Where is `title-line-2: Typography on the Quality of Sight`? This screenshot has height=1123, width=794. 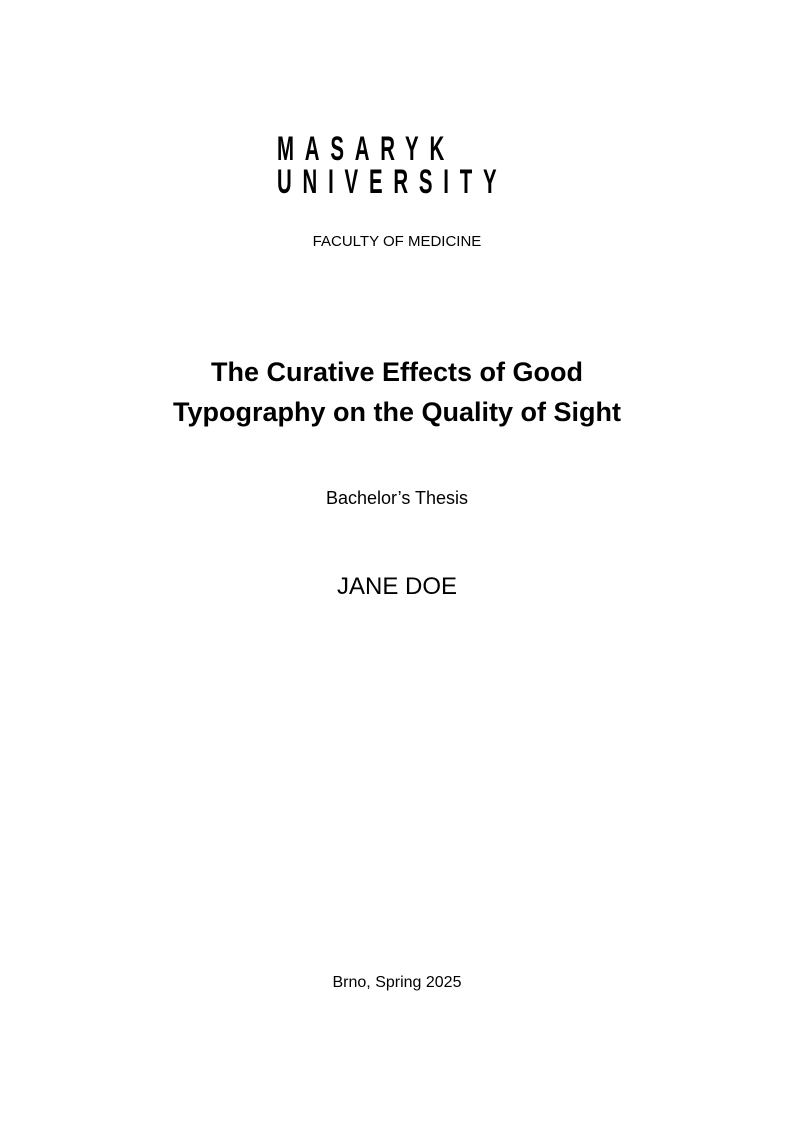
title-line-2: Typography on the Quality of Sight is located at coordinates (397, 412).